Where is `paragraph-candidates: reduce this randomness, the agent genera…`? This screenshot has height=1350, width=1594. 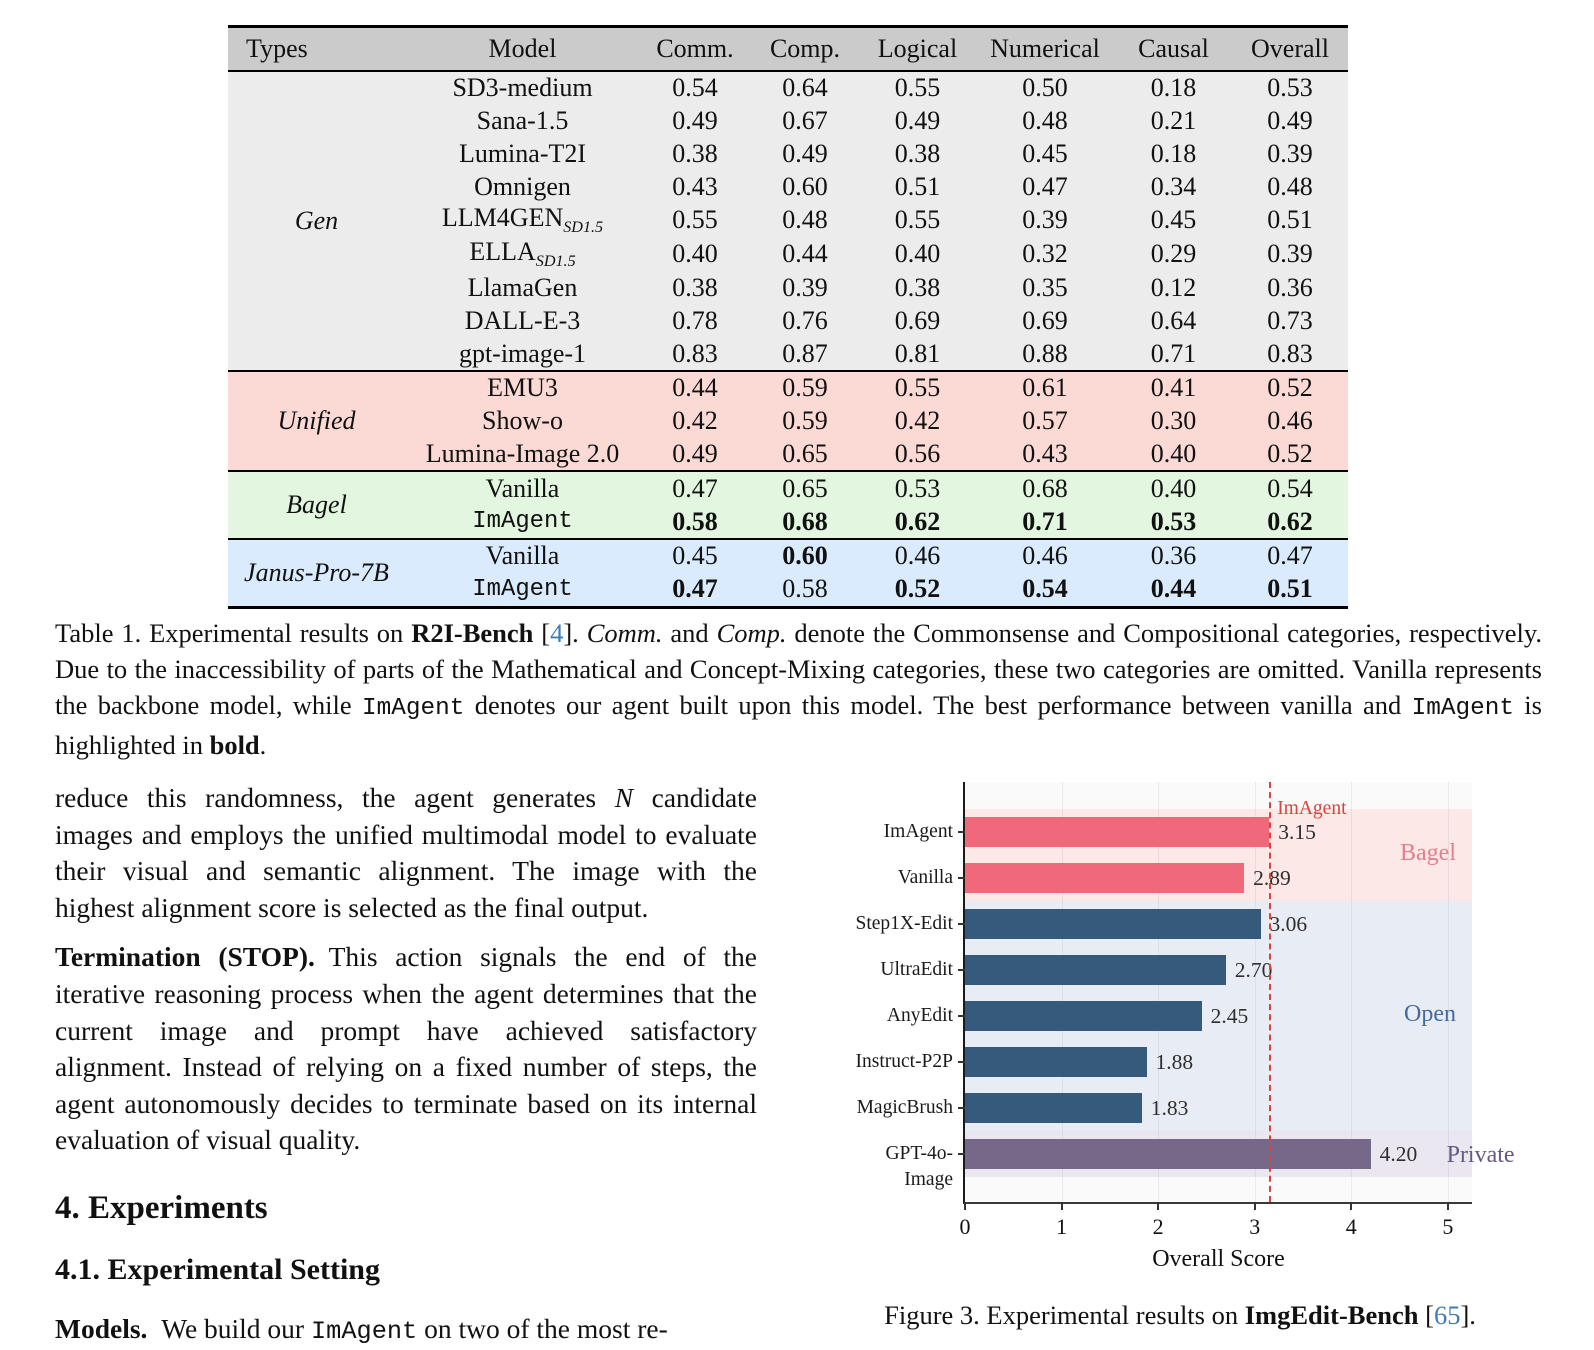
paragraph-candidates: reduce this randomness, the agent genera… is located at coordinates (406, 853).